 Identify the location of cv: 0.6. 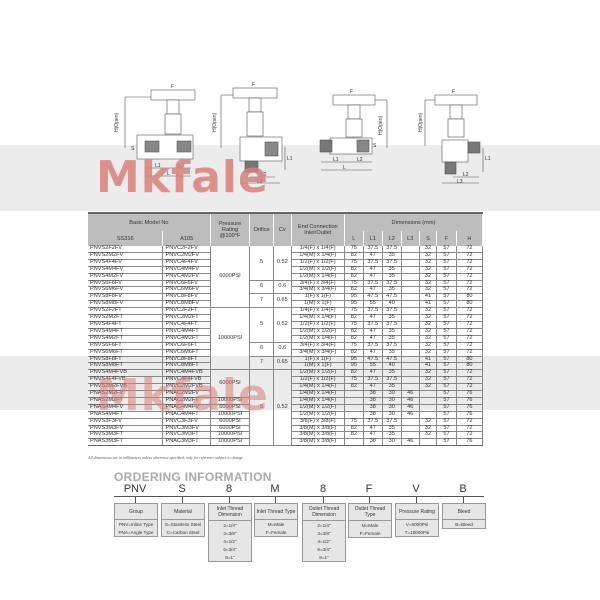
(282, 349).